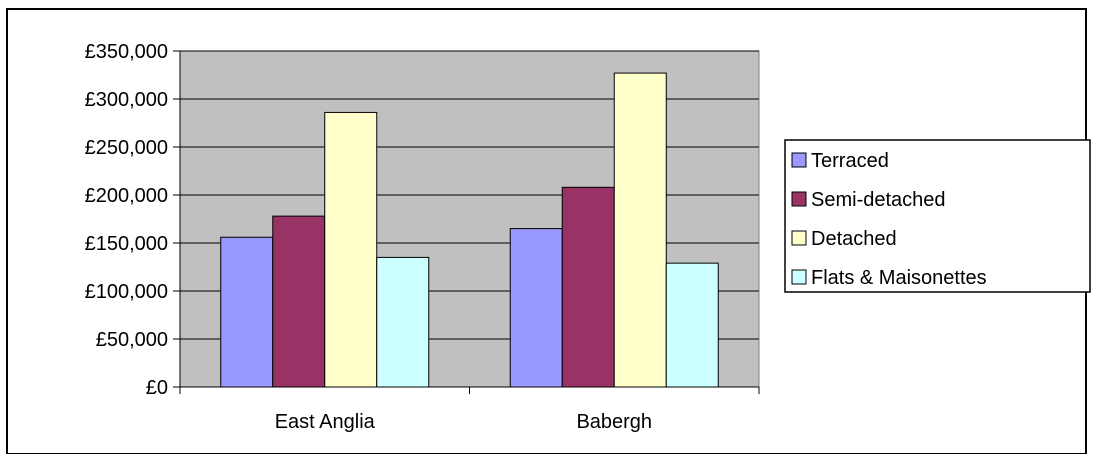  Describe the element at coordinates (854, 239) in the screenshot. I see `legend-label: Detached` at that location.